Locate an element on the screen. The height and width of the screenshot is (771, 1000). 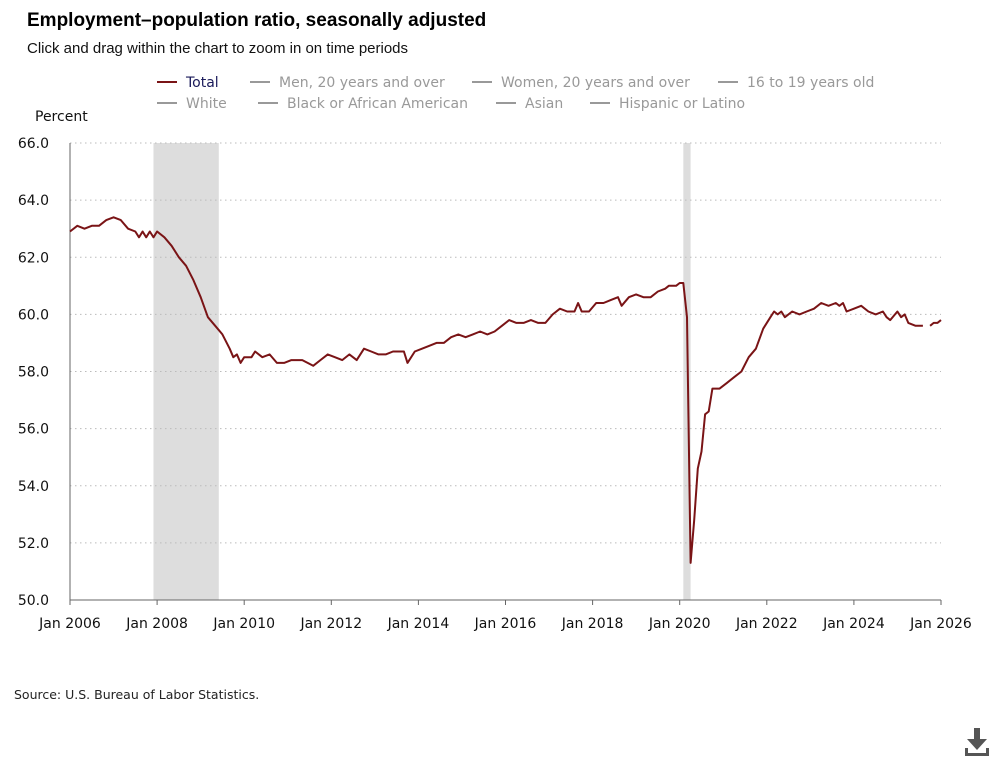
legend-label: 16 to 19 years old is located at coordinates (810, 83).